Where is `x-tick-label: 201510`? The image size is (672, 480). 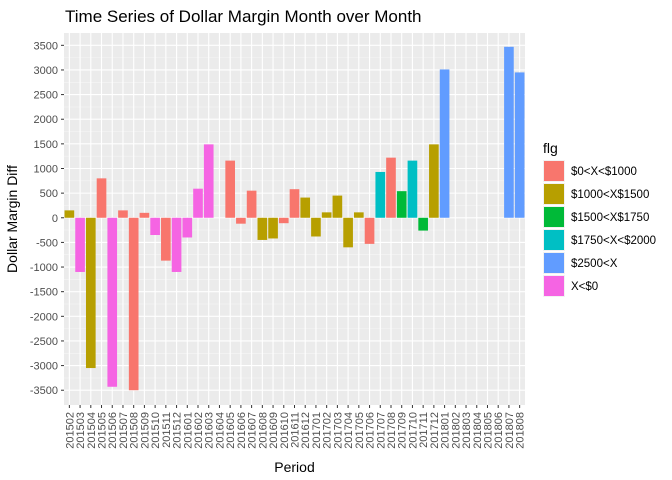
x-tick-label: 201510 is located at coordinates (156, 430).